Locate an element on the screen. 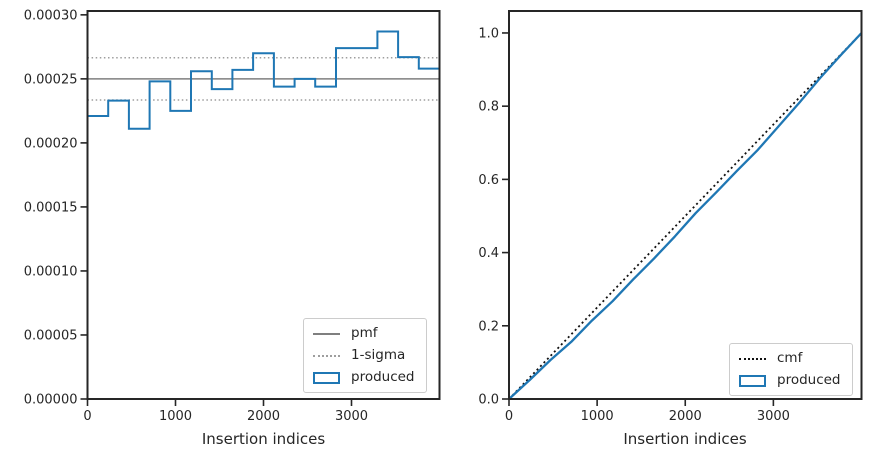 This screenshot has height=458, width=871. legend-label-pmf: pmf is located at coordinates (364, 333).